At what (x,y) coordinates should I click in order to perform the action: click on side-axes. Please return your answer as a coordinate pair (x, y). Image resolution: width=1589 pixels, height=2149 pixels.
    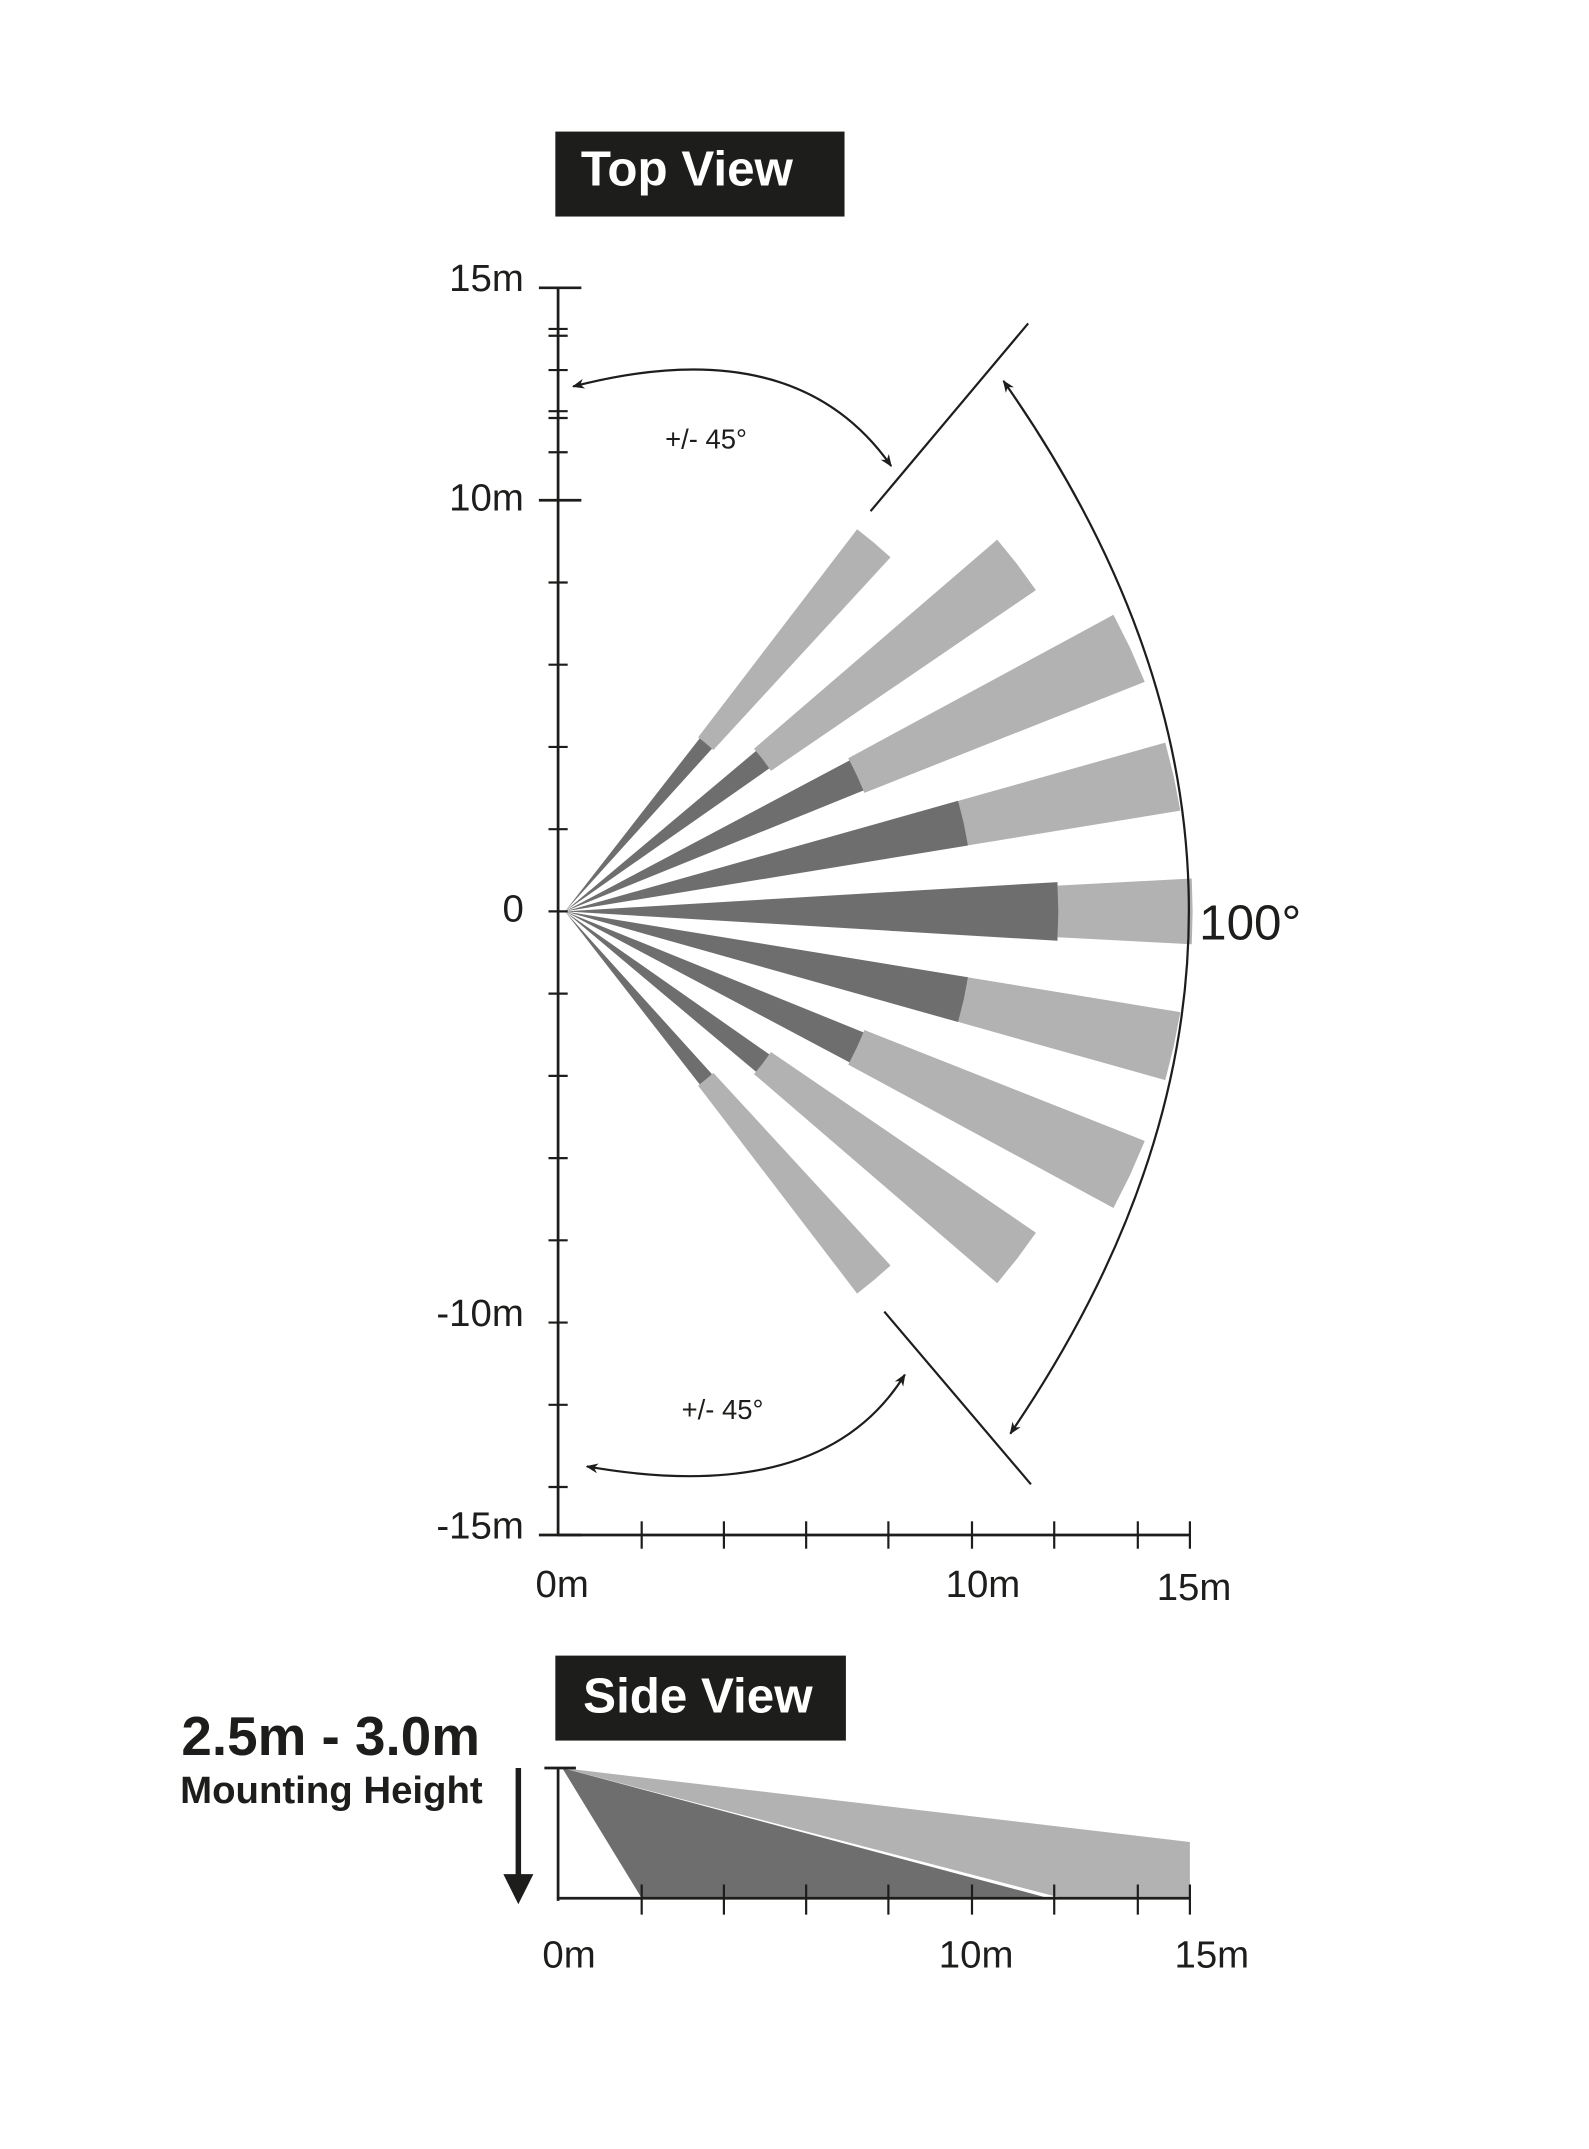
    Looking at the image, I should click on (867, 1840).